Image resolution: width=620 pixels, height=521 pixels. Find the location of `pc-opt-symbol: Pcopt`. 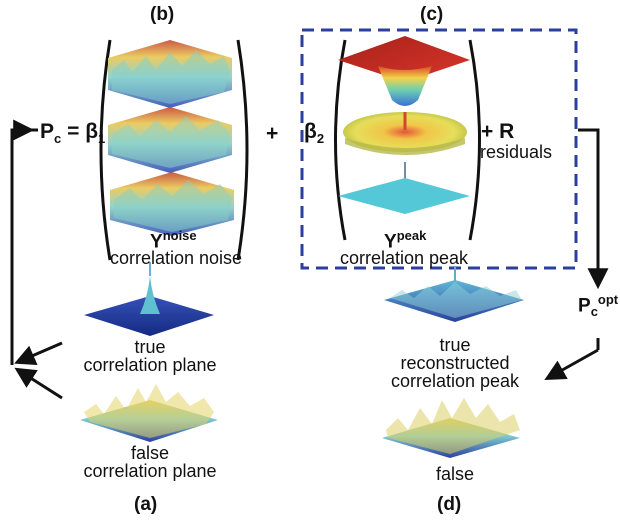

pc-opt-symbol: Pcopt is located at coordinates (598, 305).